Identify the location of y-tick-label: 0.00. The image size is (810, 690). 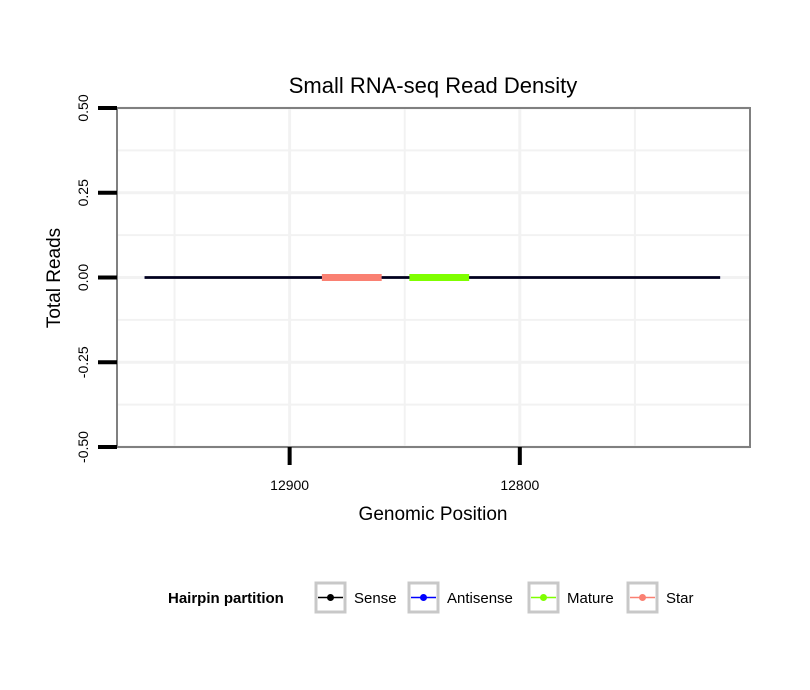
(83, 277).